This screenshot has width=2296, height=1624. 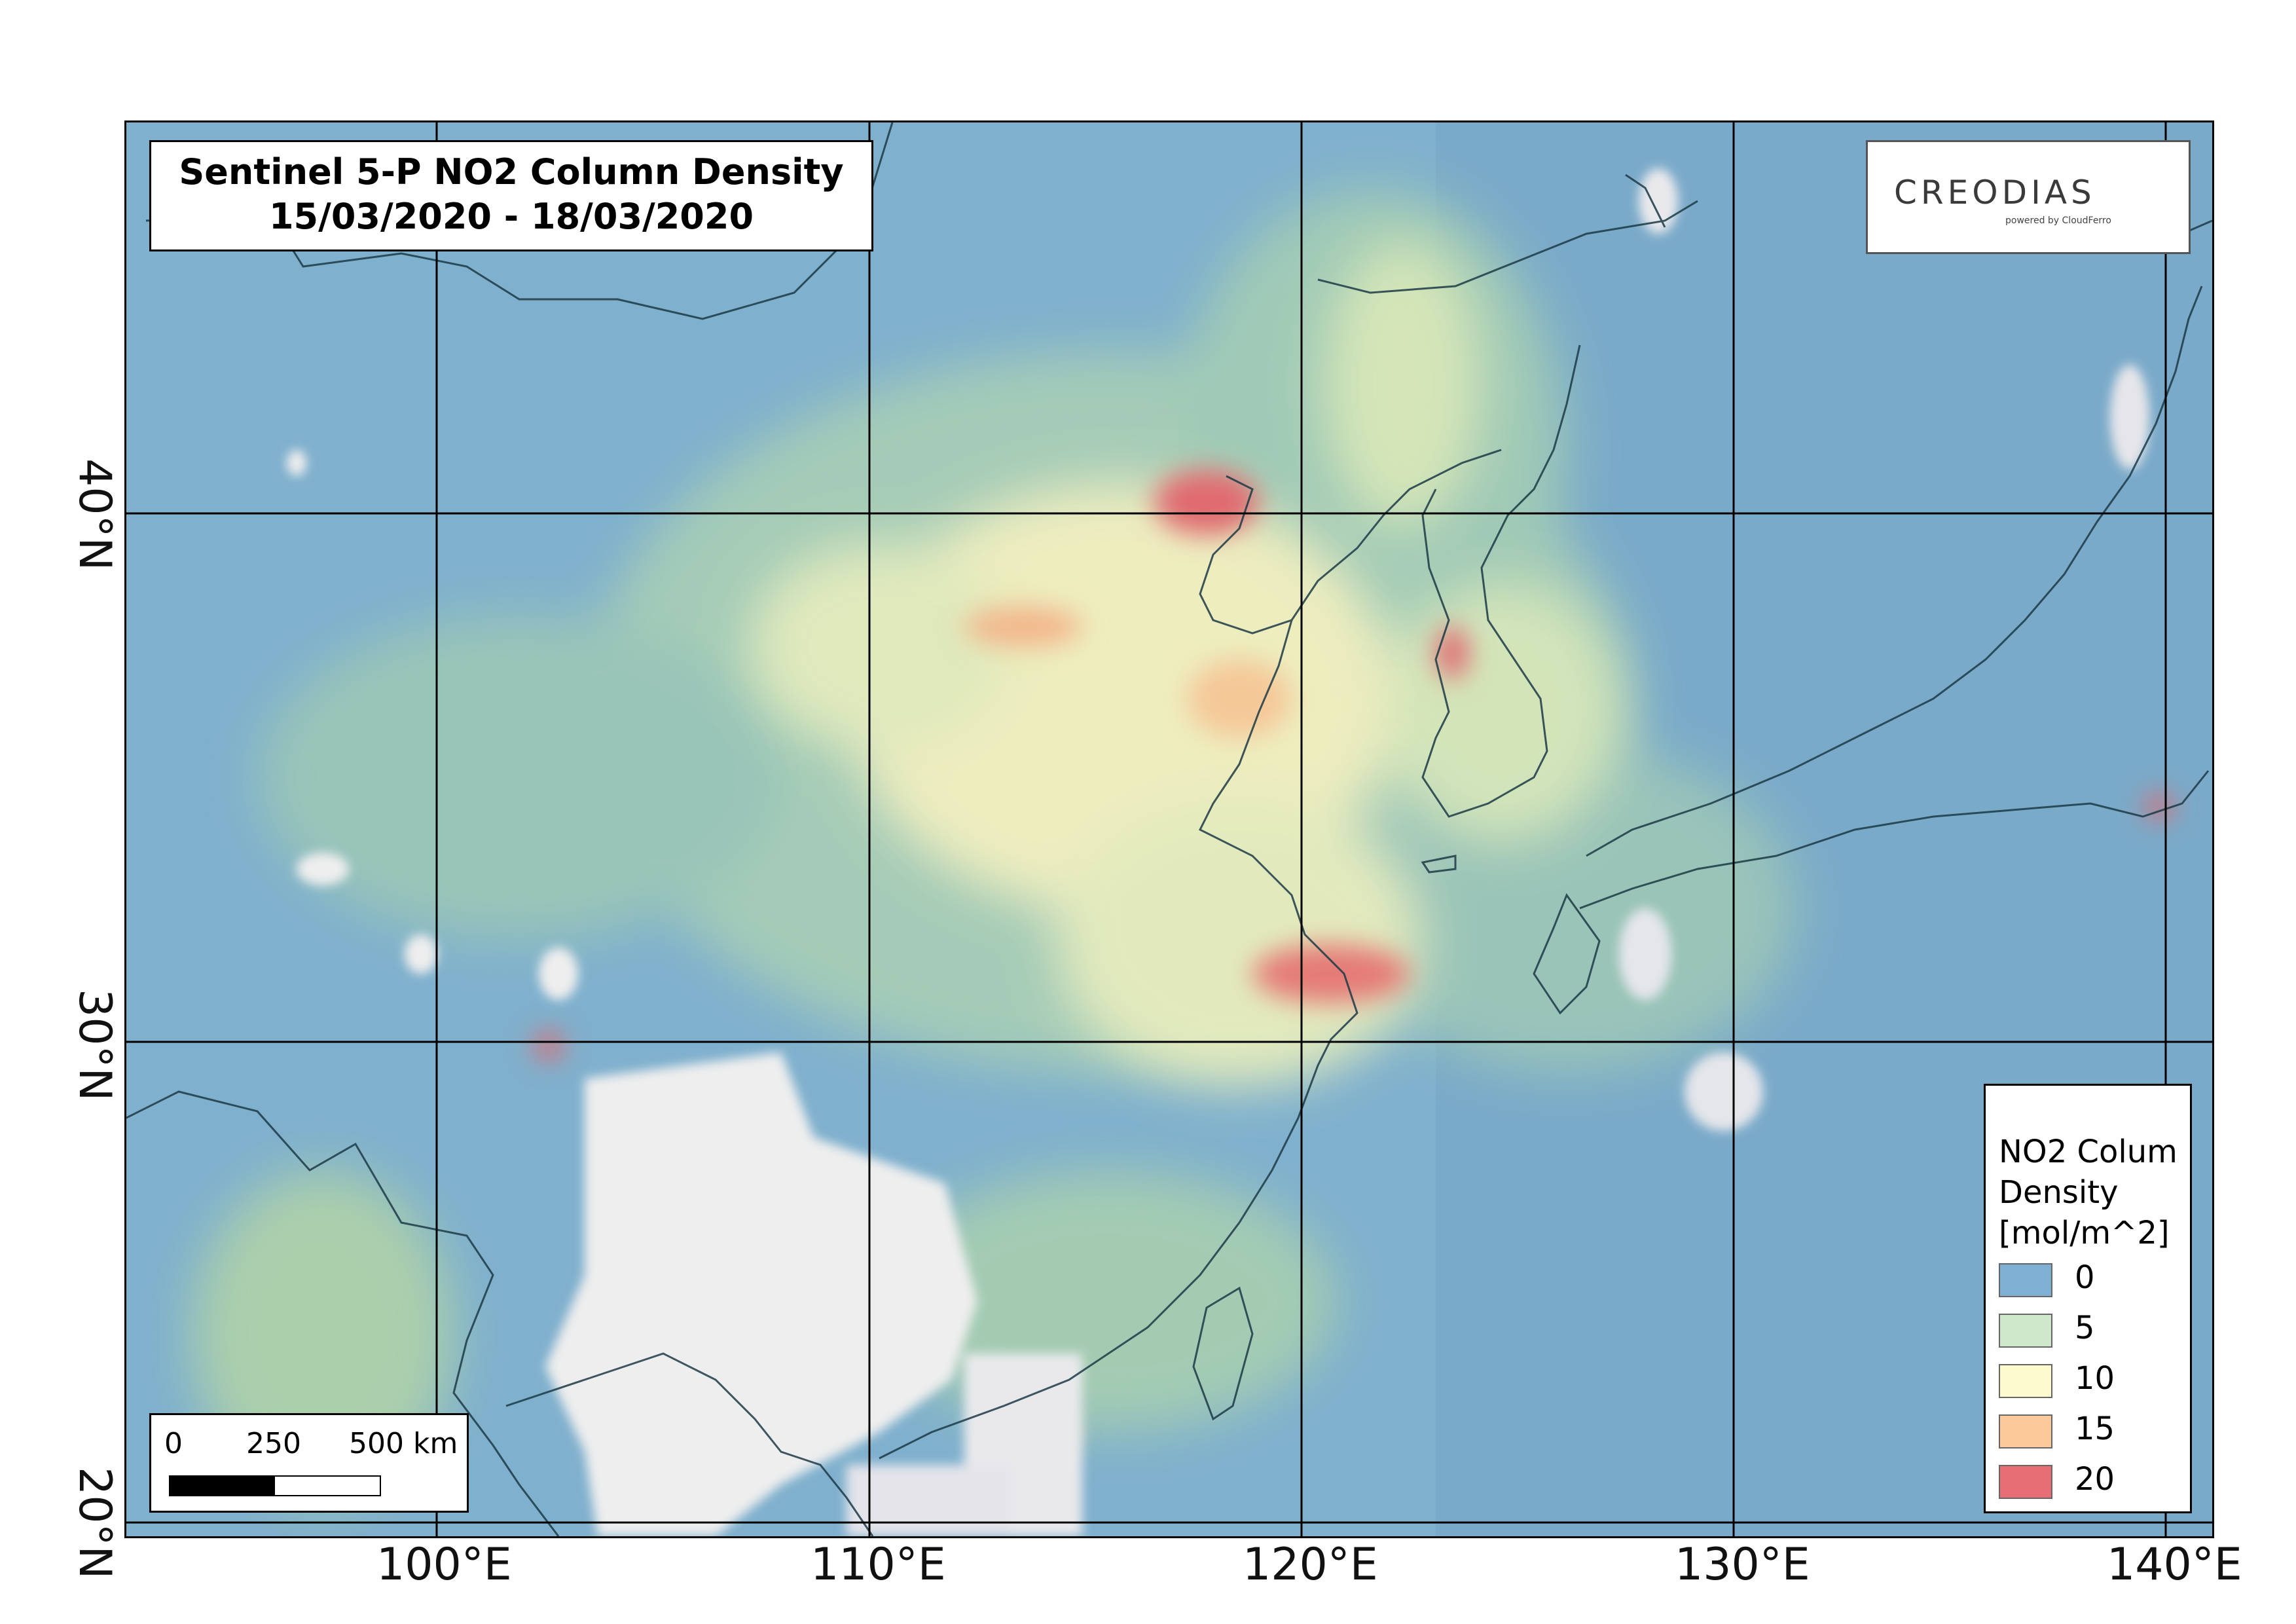 What do you see at coordinates (2088, 1152) in the screenshot?
I see `legend-title-line: NO2 Colum` at bounding box center [2088, 1152].